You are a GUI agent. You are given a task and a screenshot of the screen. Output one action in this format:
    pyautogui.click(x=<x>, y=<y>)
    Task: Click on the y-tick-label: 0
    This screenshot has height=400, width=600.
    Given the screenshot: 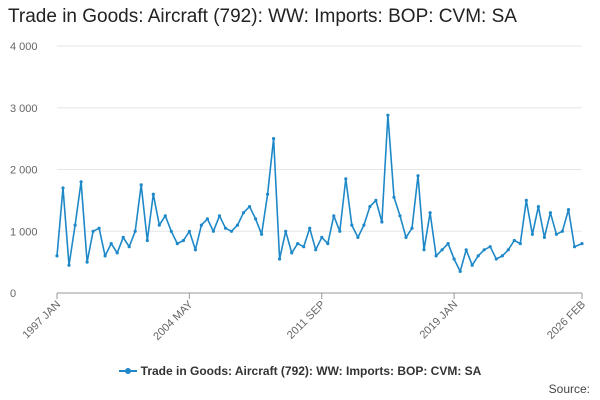 What is the action you would take?
    pyautogui.click(x=13, y=294)
    